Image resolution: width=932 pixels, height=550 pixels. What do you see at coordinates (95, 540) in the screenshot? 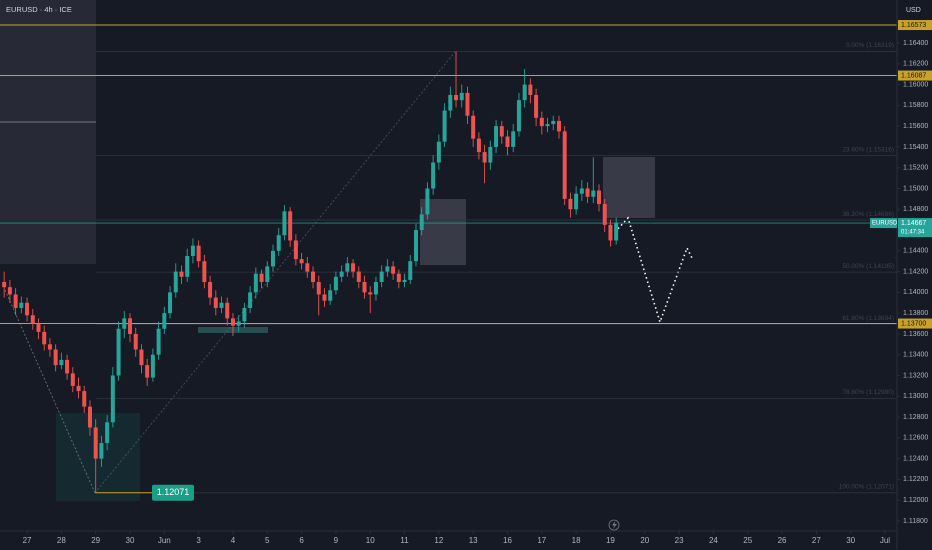
I see `x-tick-label: 29` at bounding box center [95, 540].